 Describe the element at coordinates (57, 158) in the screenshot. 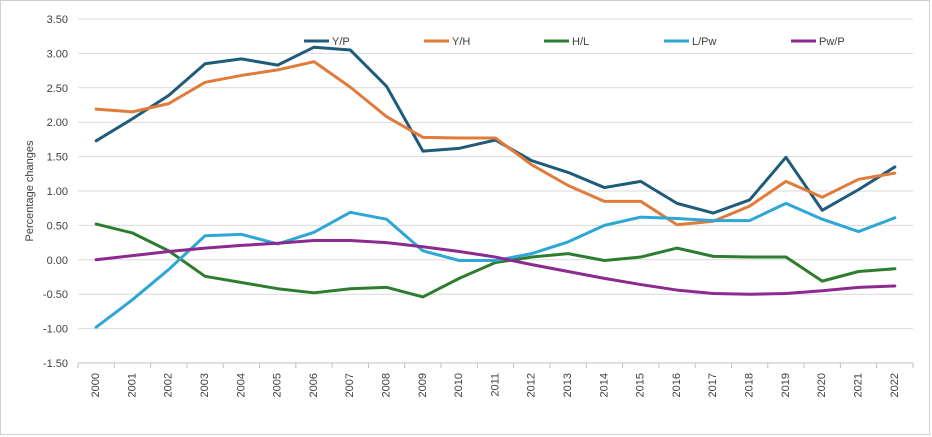

I see `y-tick-label: 1.50` at that location.